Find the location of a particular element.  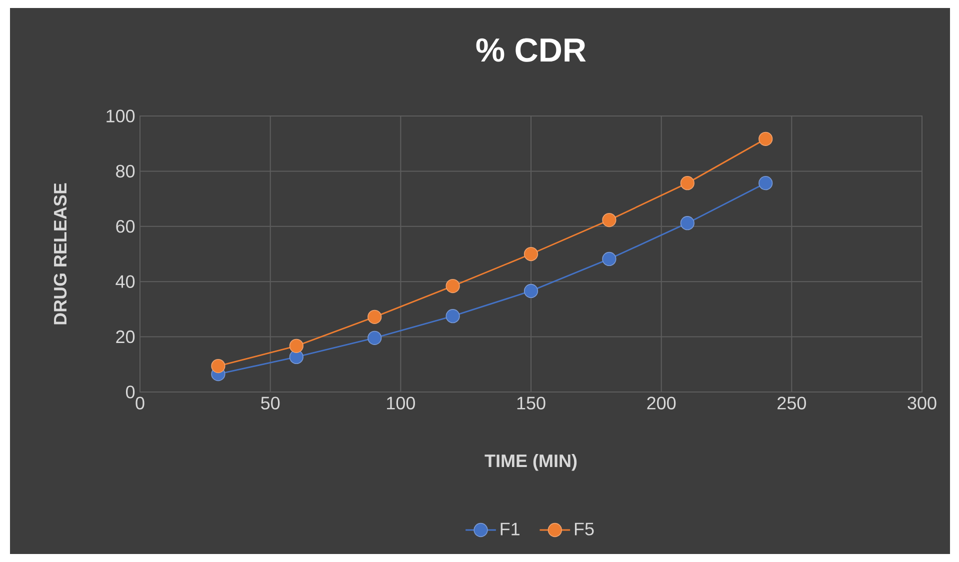

x-tick-label: 0 is located at coordinates (140, 403).